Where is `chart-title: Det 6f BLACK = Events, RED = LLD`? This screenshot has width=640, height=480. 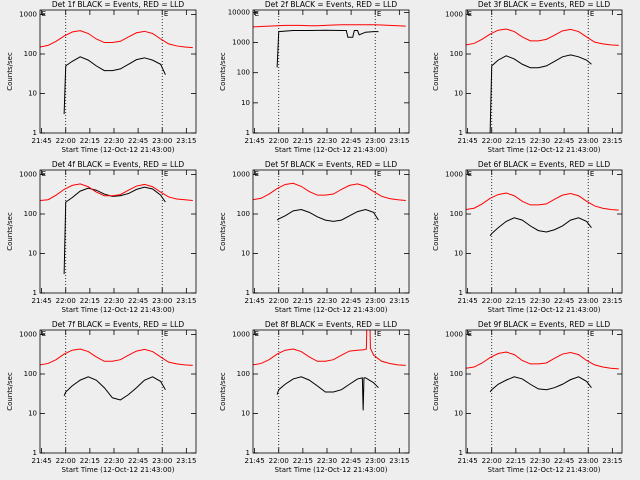
chart-title: Det 6f BLACK = Events, RED = LLD is located at coordinates (544, 164).